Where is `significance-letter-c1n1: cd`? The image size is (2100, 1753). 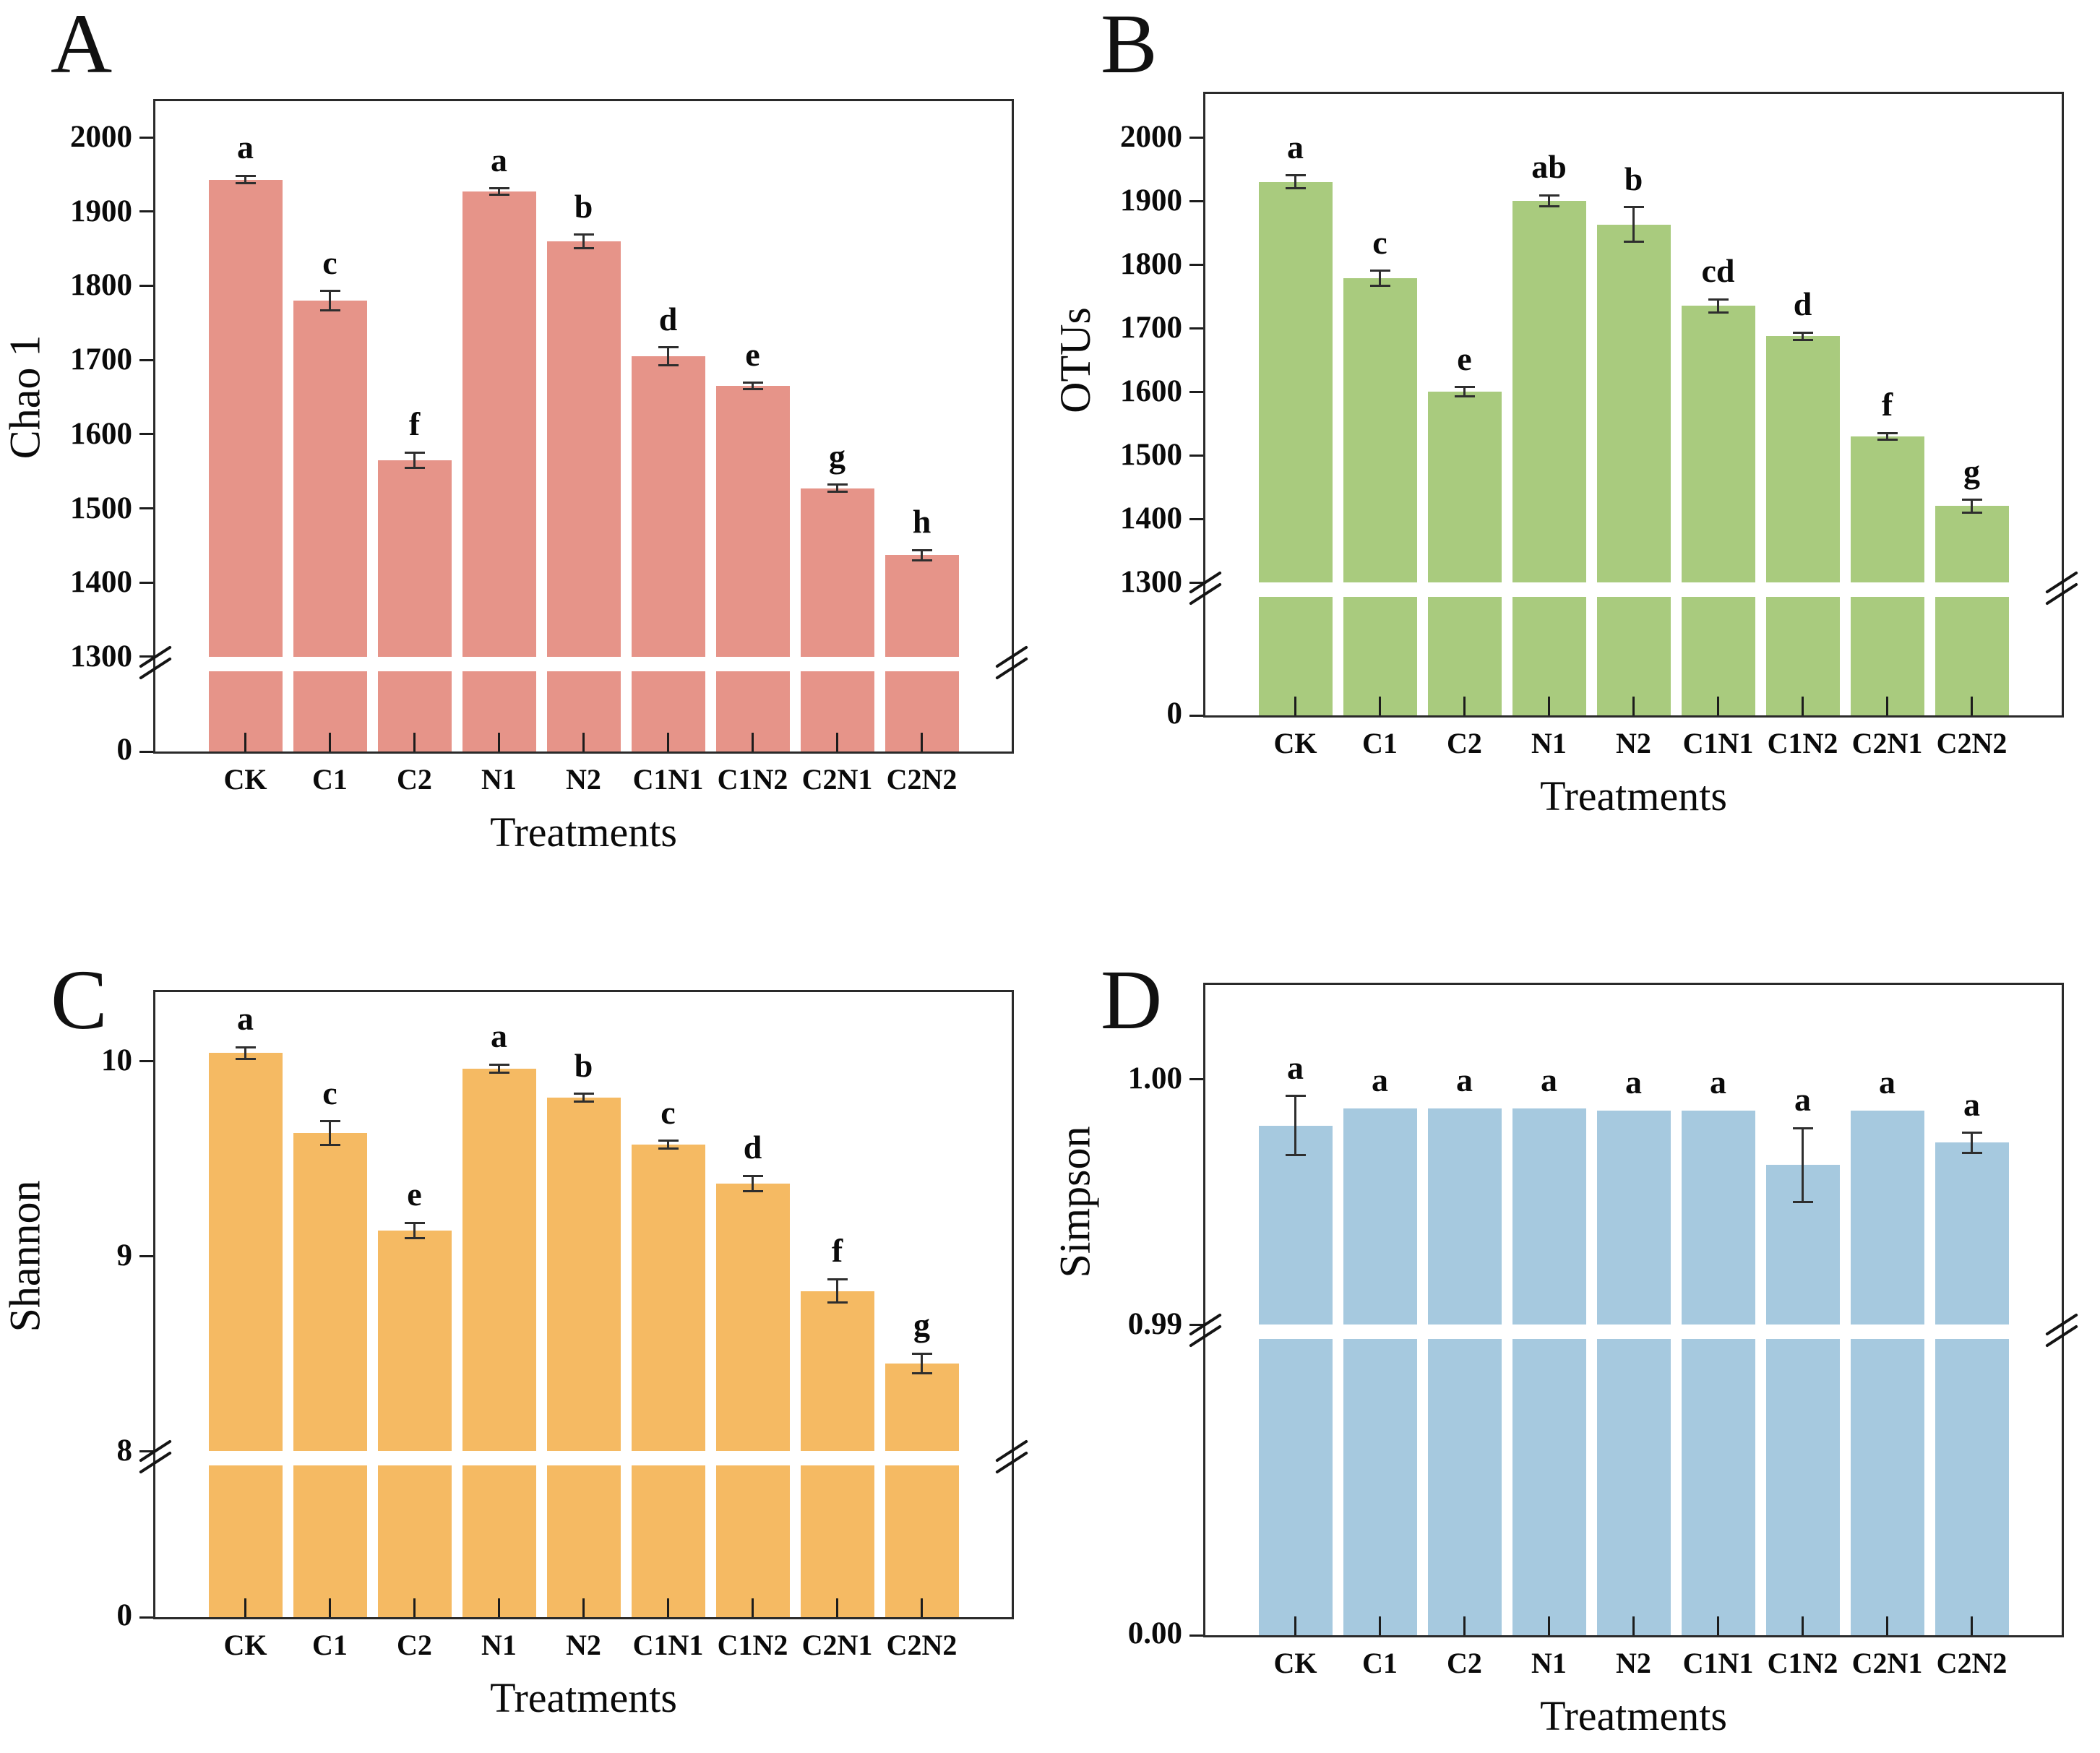 significance-letter-c1n1: cd is located at coordinates (1718, 271).